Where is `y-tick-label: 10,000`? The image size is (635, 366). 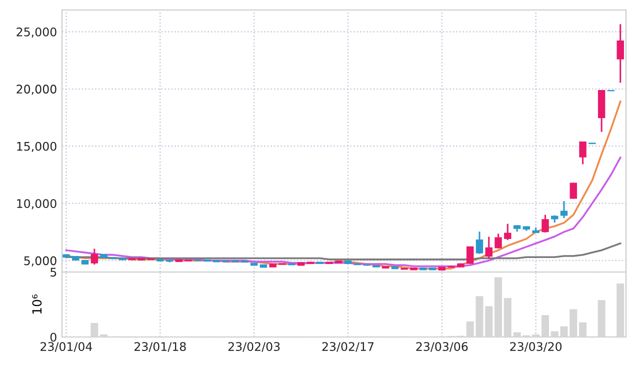
y-tick-label: 10,000 is located at coordinates (36, 204).